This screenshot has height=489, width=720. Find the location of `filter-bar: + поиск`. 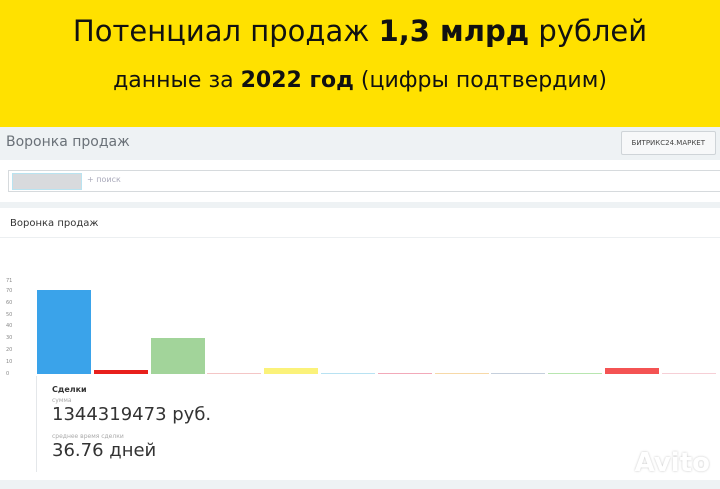

filter-bar: + поиск is located at coordinates (360, 181).